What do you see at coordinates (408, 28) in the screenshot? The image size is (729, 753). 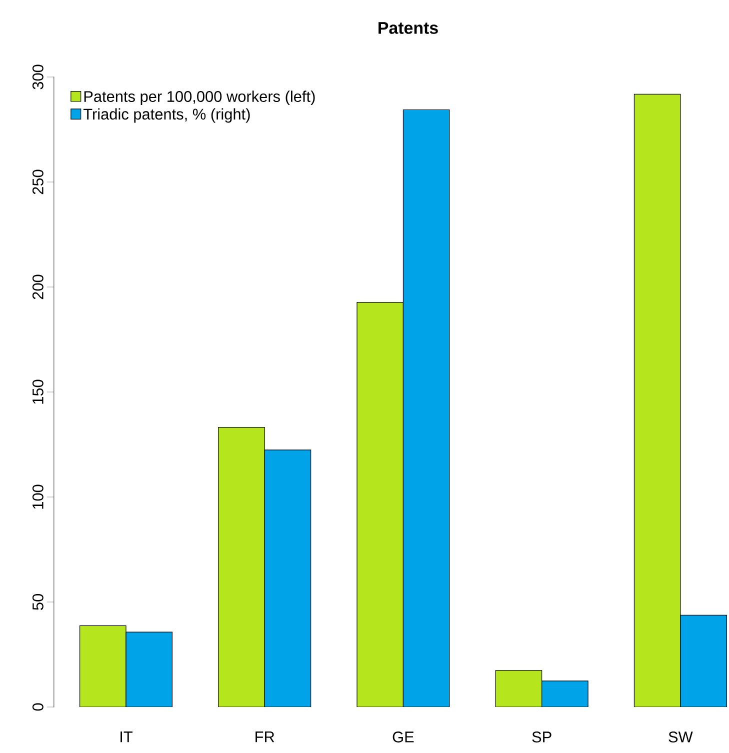 I see `chart-title: Patents` at bounding box center [408, 28].